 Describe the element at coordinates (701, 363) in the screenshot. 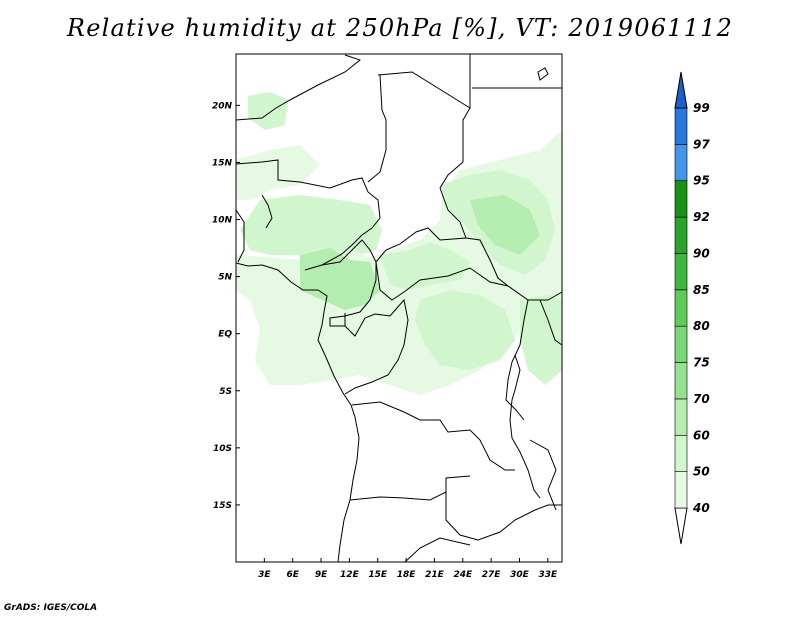

I see `colorbar-level-label: 75` at that location.